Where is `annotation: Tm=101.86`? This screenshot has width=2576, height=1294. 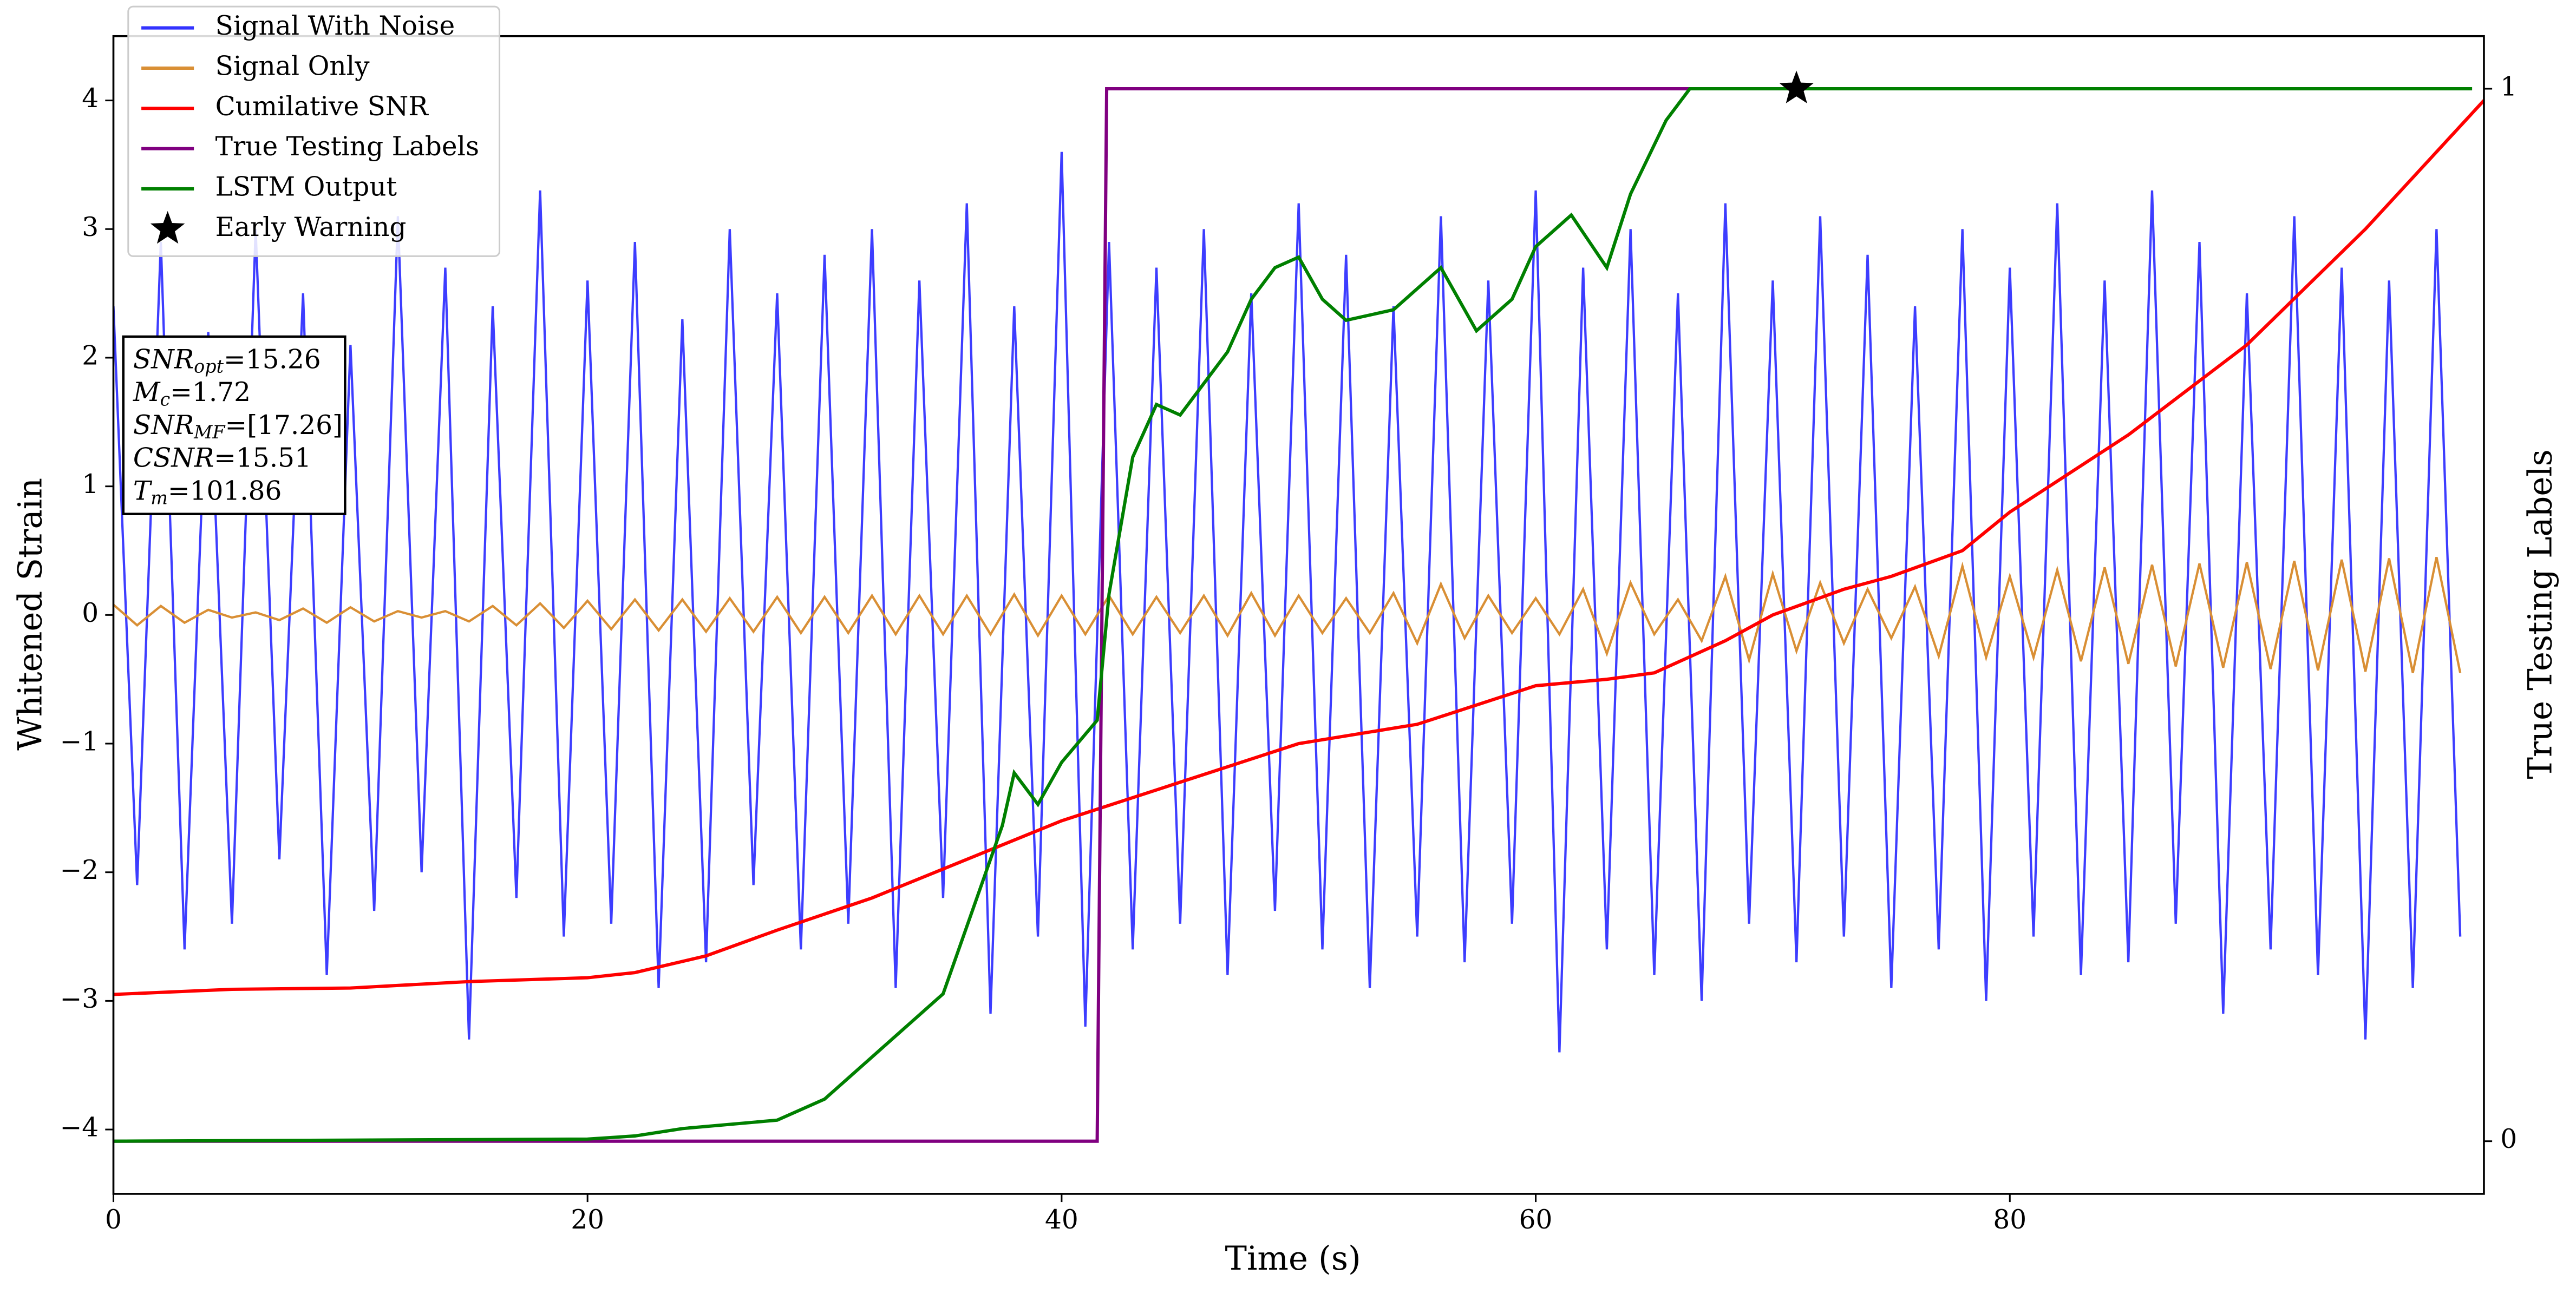
annotation: Tm=101.86 is located at coordinates (207, 492).